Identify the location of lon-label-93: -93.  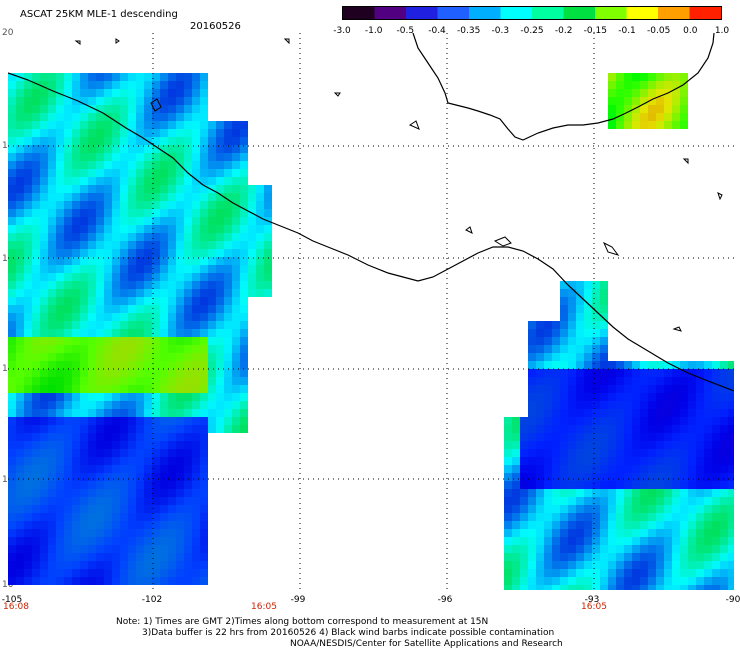
(592, 600).